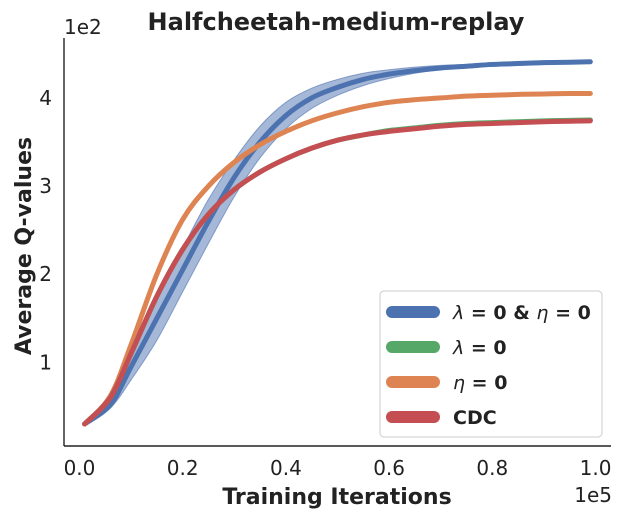  What do you see at coordinates (480, 383) in the screenshot?
I see `legend-label-2: η = 0` at bounding box center [480, 383].